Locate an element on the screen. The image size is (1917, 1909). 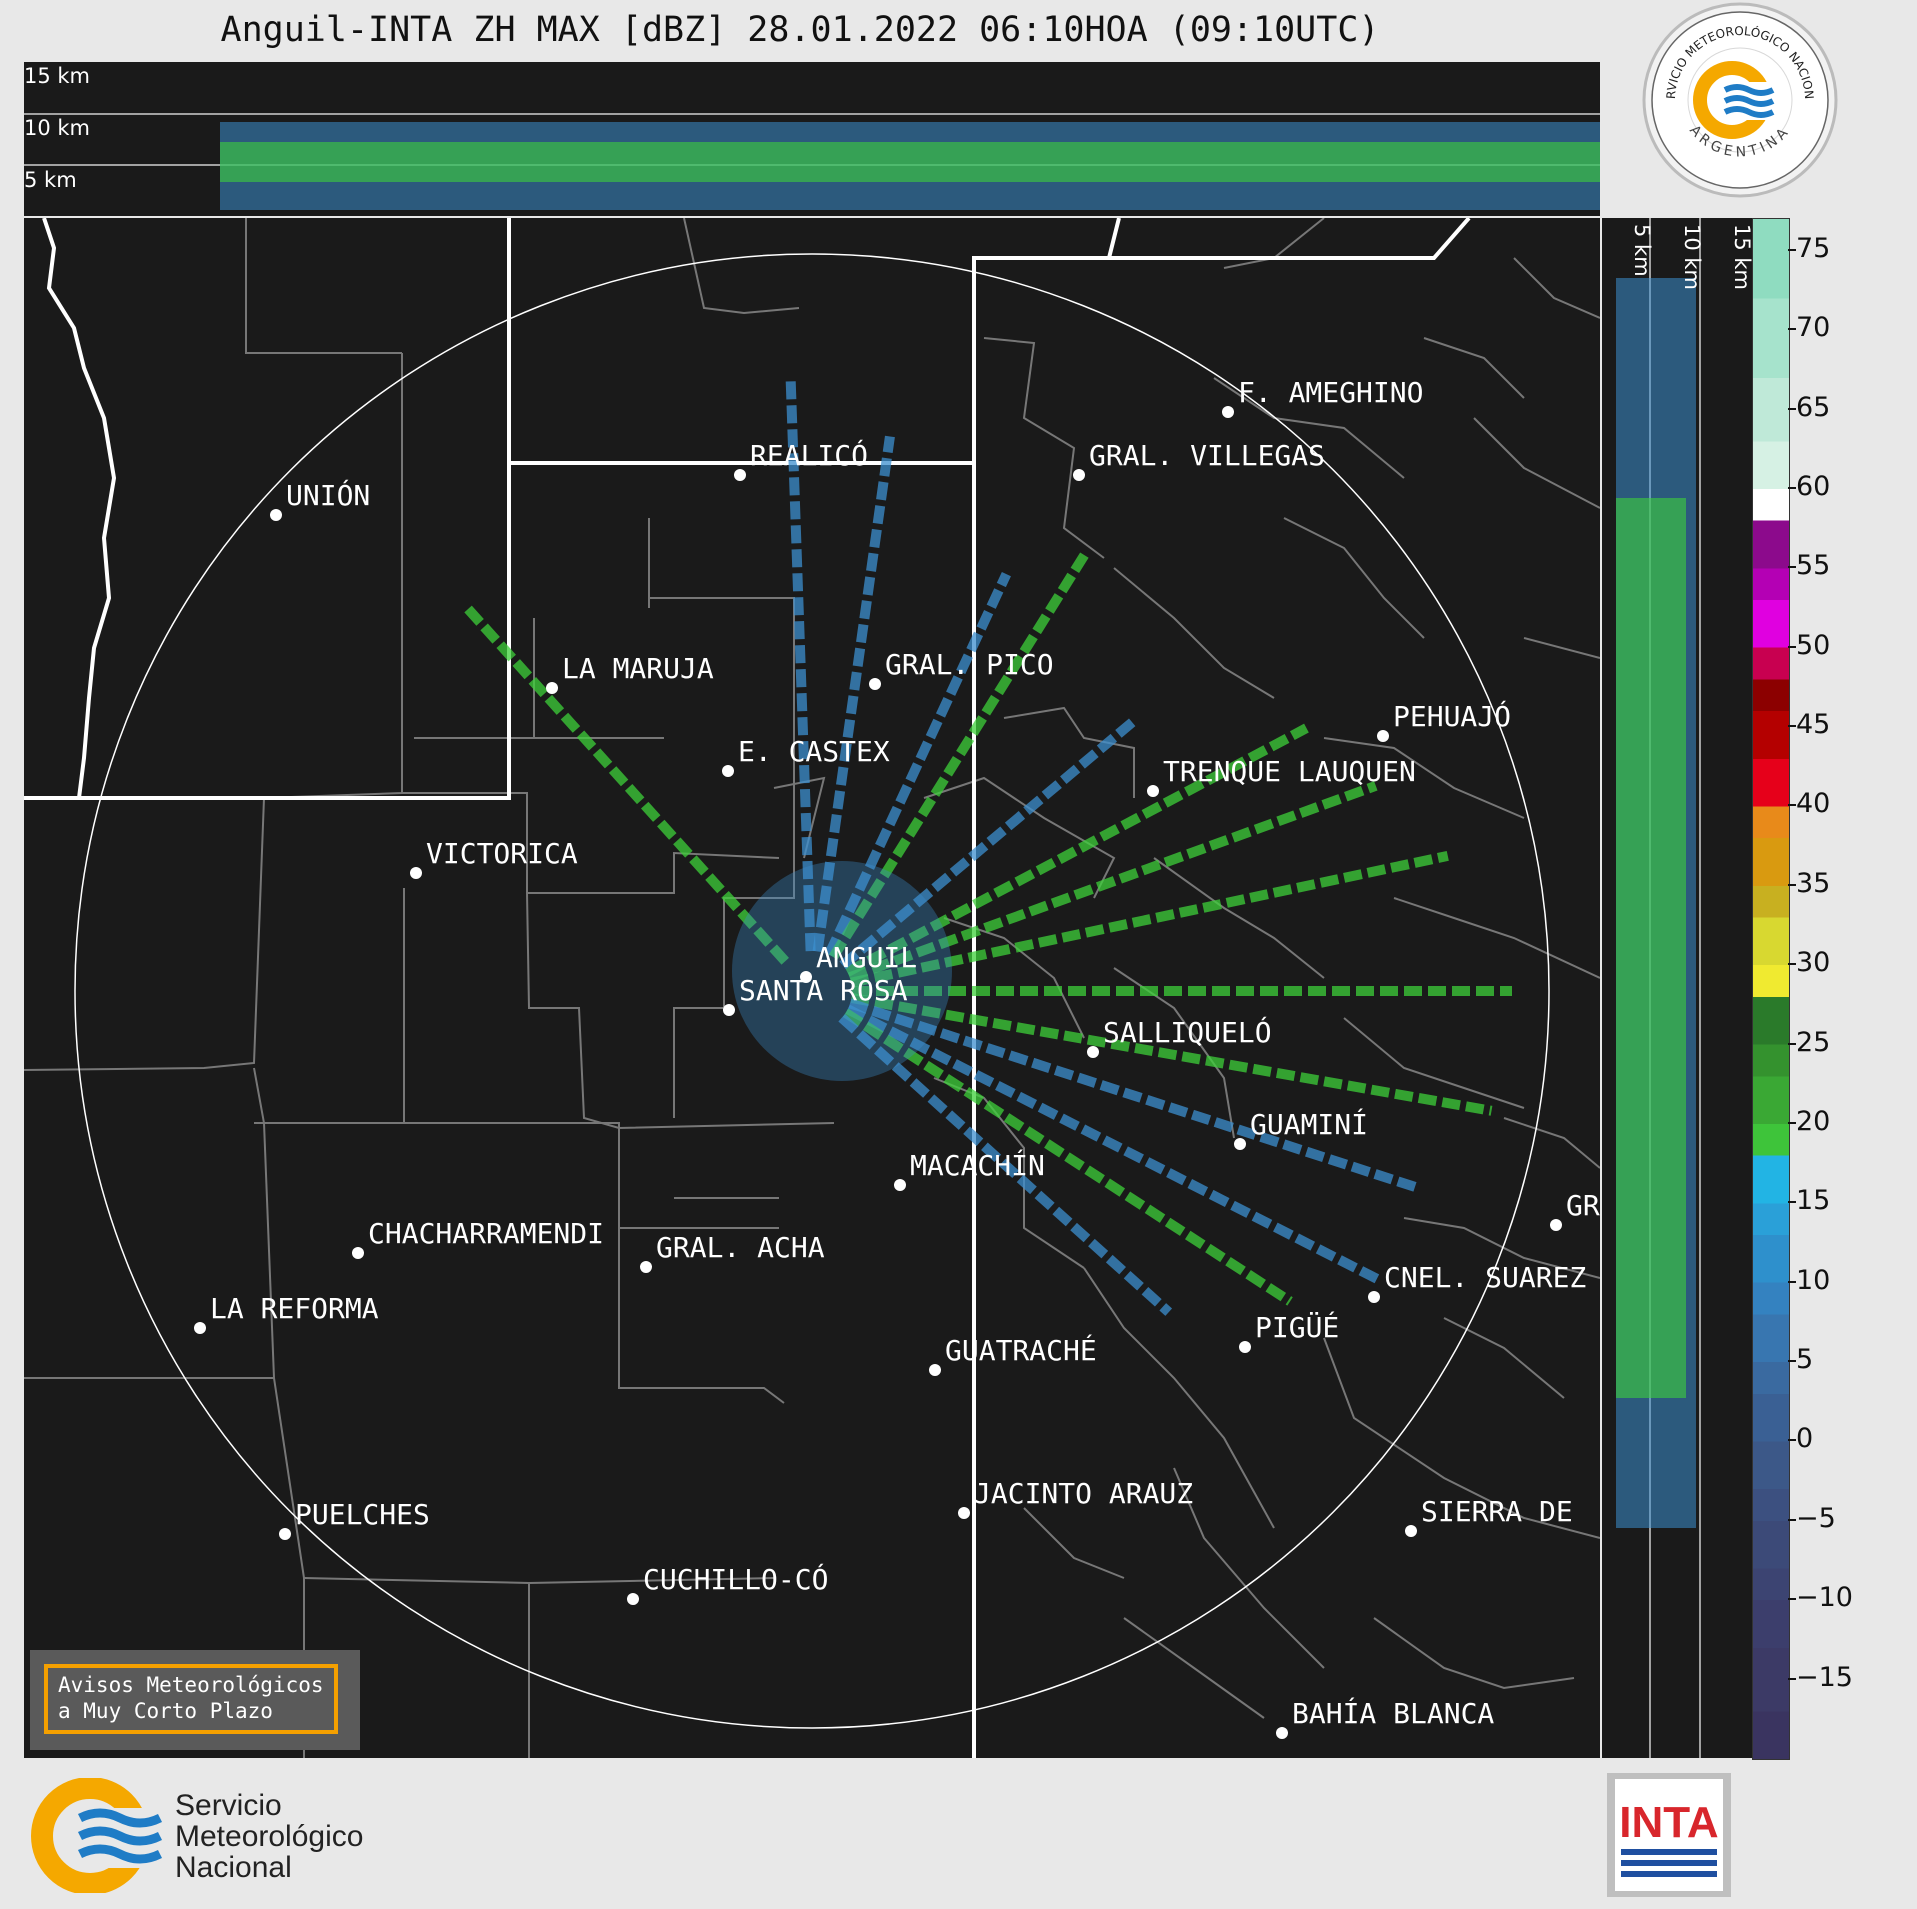
colorbar-tick-label: 20 is located at coordinates (1813, 1121).